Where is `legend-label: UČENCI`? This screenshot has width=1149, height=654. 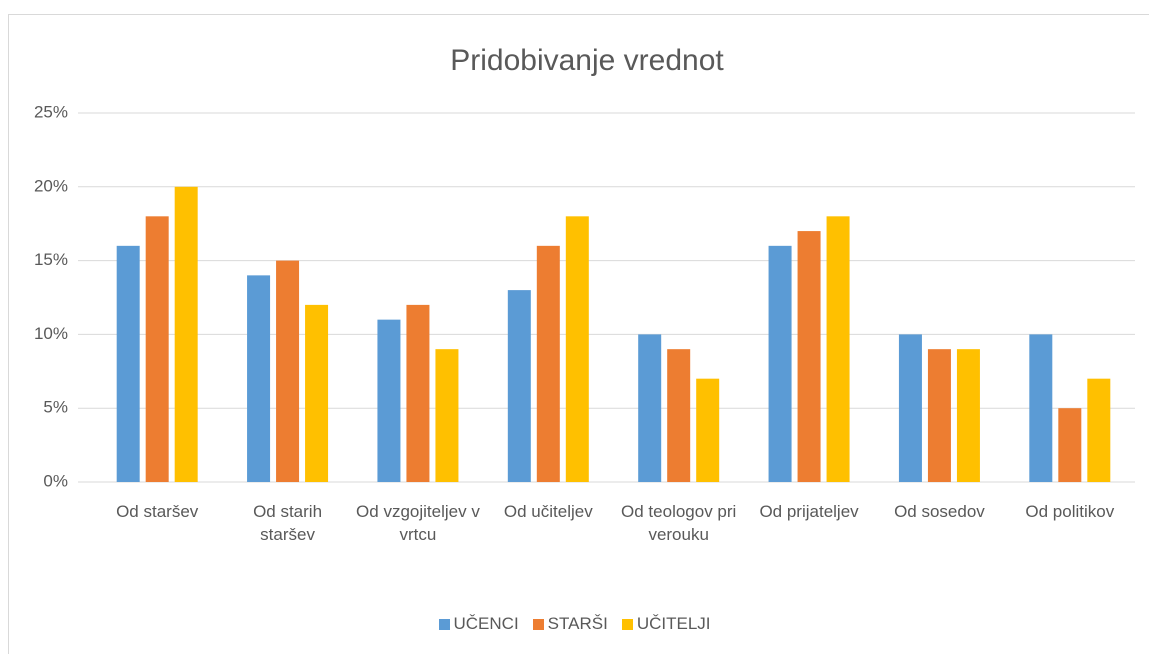
legend-label: UČENCI is located at coordinates (486, 623).